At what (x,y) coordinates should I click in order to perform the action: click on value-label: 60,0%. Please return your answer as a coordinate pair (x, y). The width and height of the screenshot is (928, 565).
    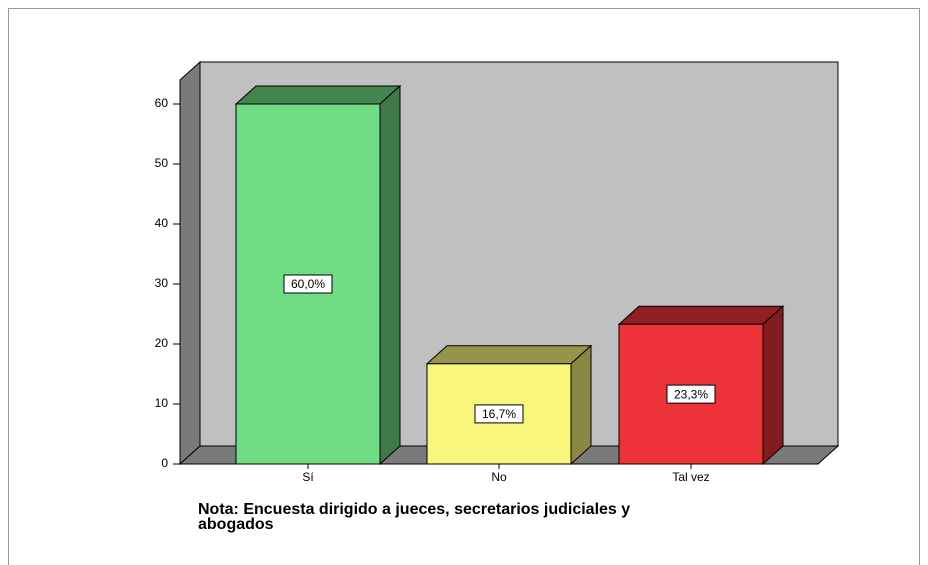
    Looking at the image, I should click on (308, 284).